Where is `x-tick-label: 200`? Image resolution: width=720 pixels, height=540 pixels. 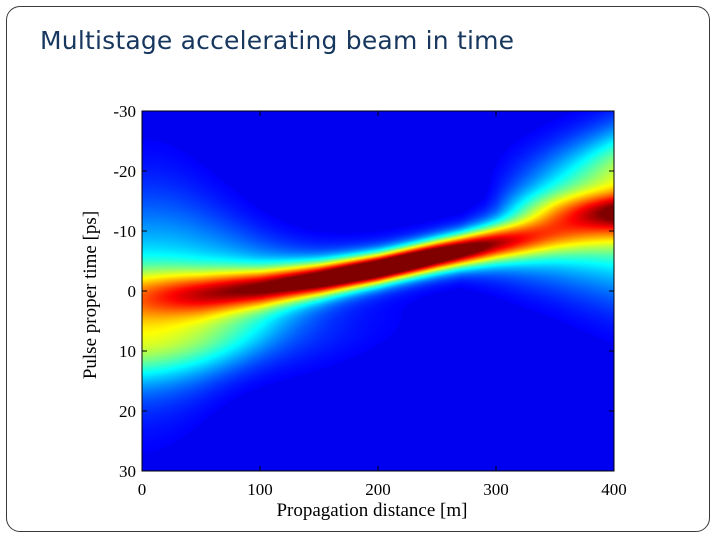
x-tick-label: 200 is located at coordinates (378, 489).